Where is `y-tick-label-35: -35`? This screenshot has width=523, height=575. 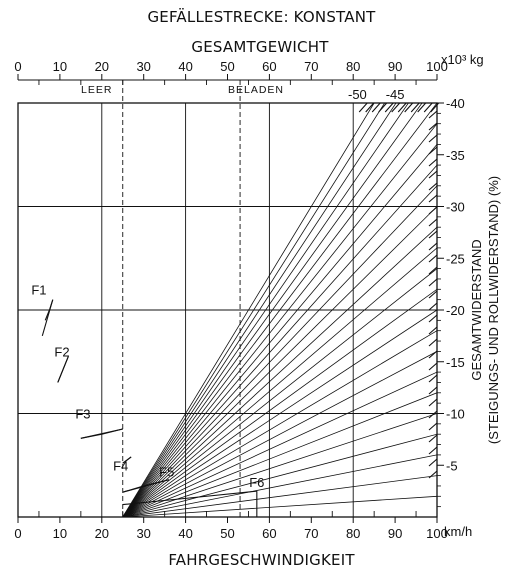
y-tick-label-35: -35 is located at coordinates (455, 155).